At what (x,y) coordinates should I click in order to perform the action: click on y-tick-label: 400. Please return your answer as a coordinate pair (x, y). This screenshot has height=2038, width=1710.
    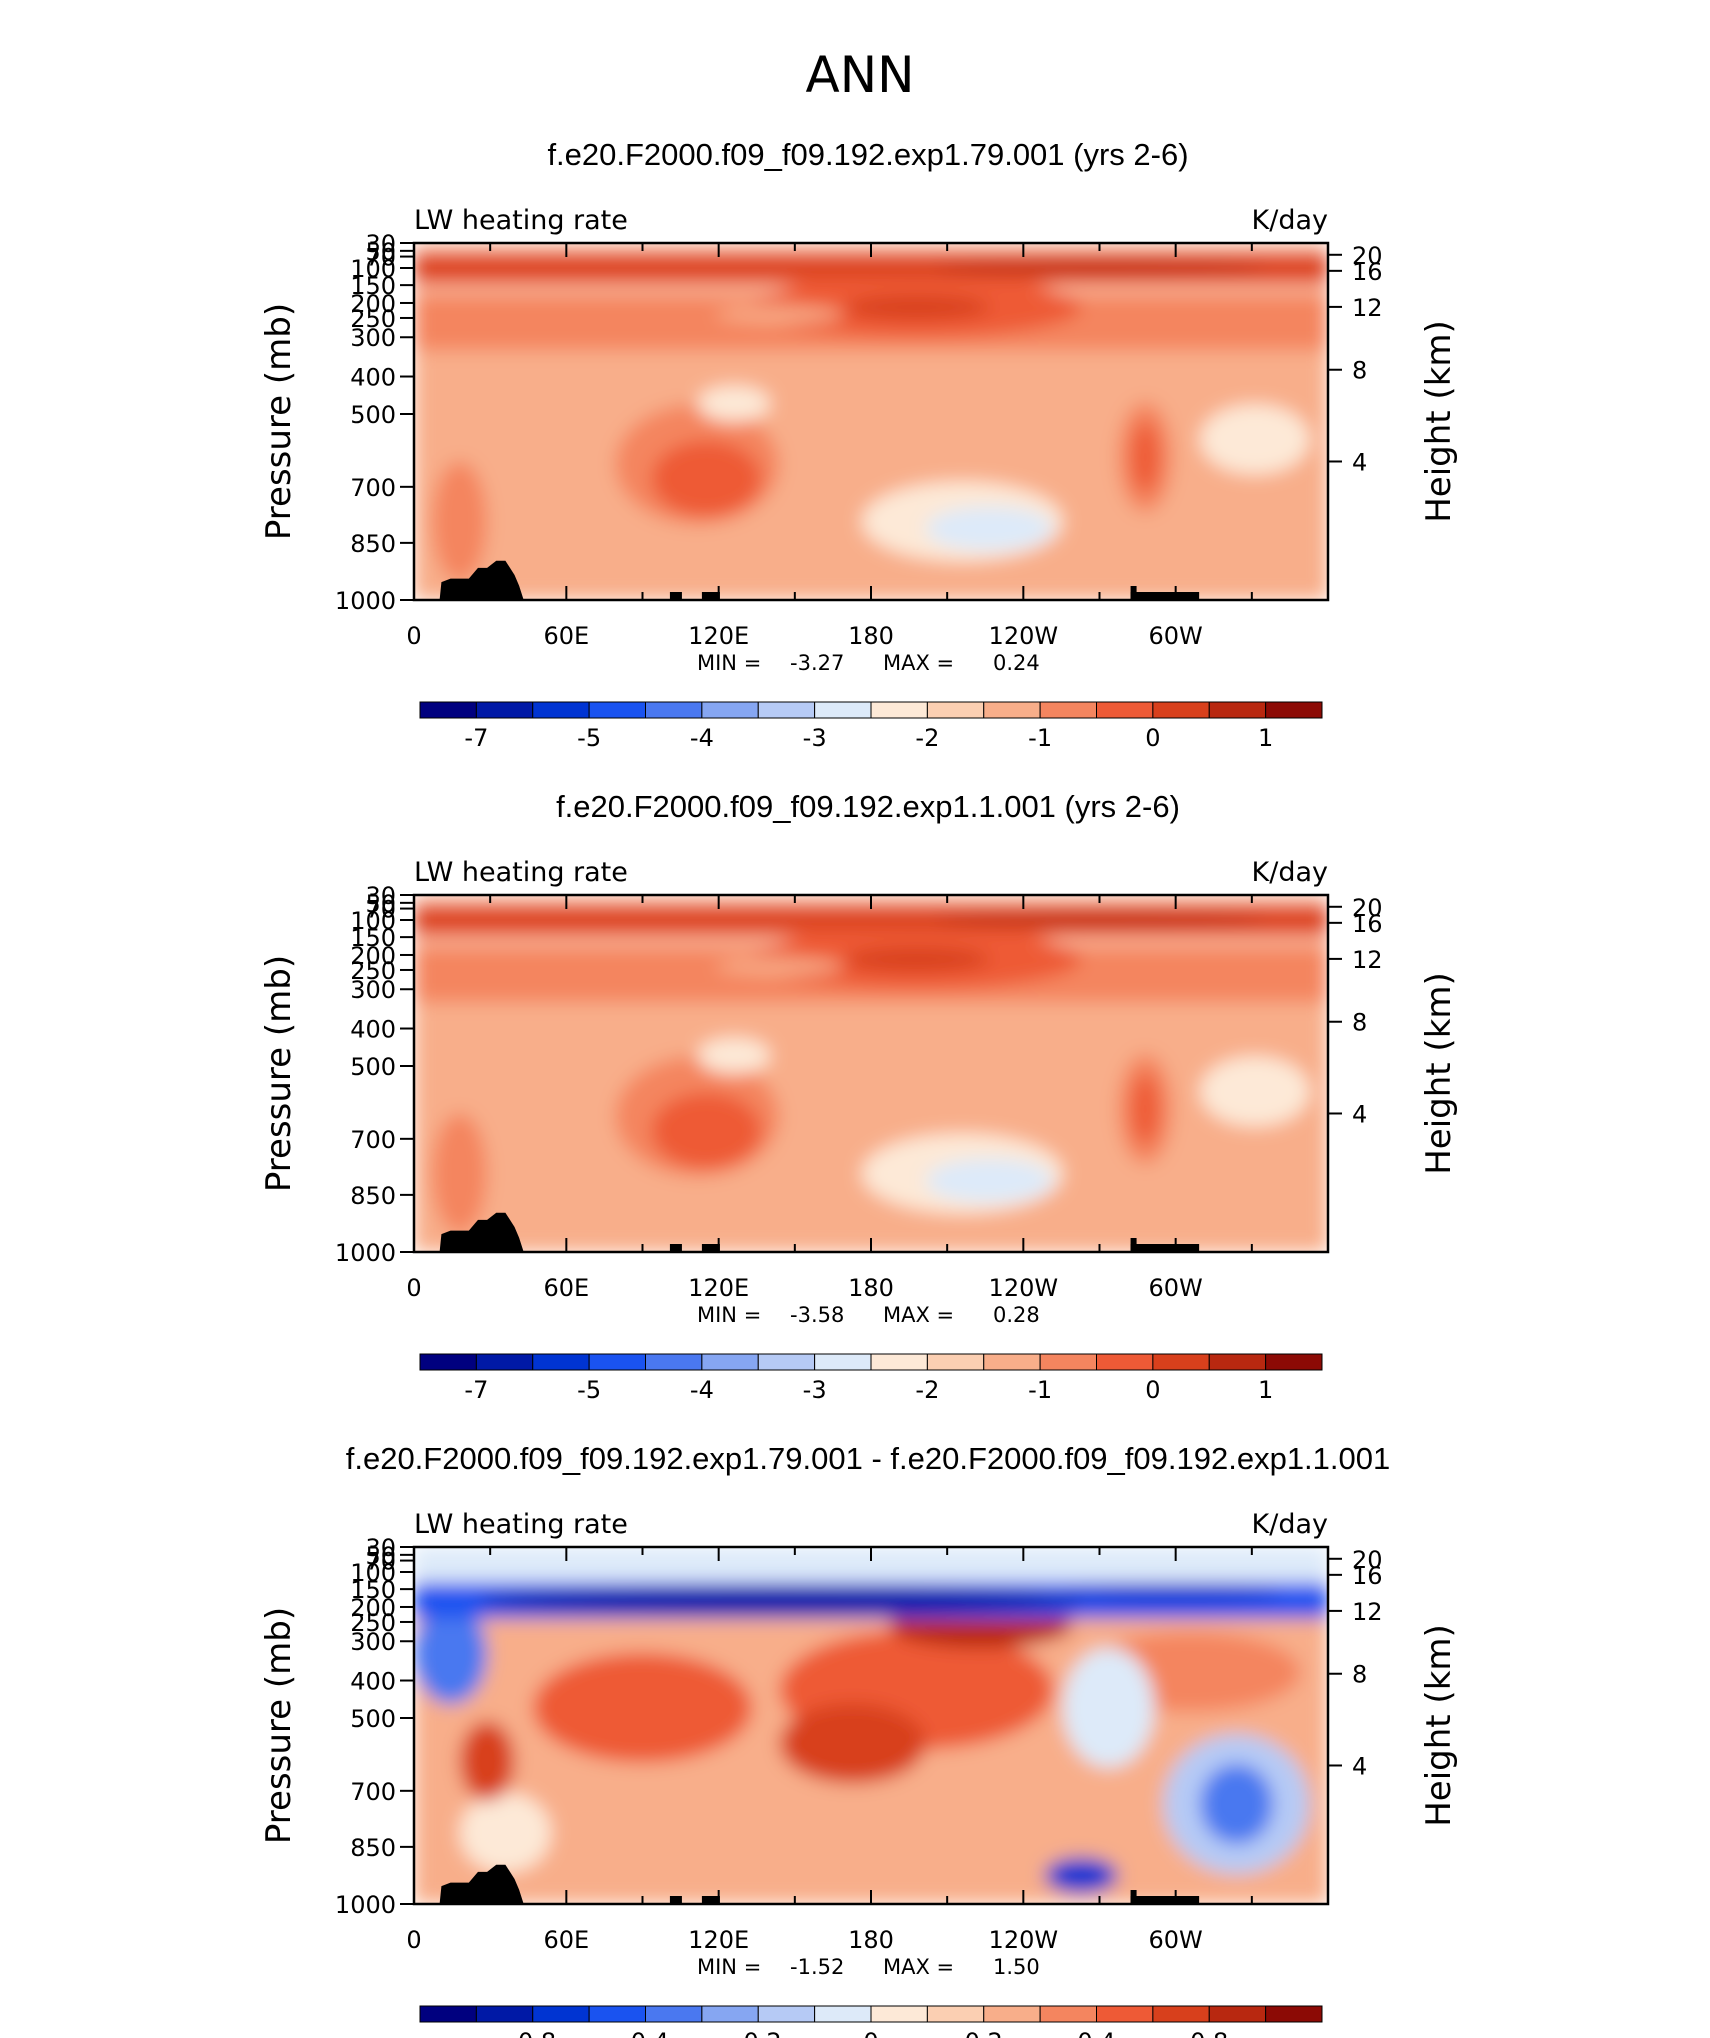
    Looking at the image, I should click on (373, 378).